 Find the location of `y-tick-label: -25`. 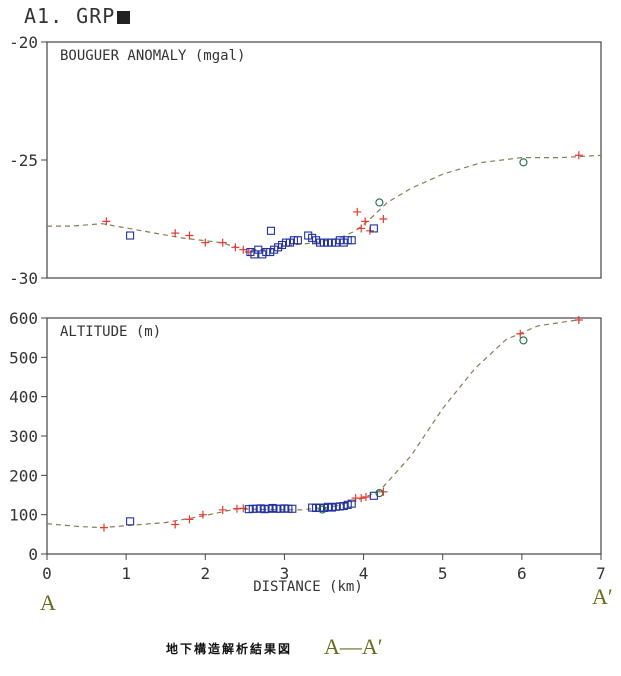

y-tick-label: -25 is located at coordinates (23, 160).